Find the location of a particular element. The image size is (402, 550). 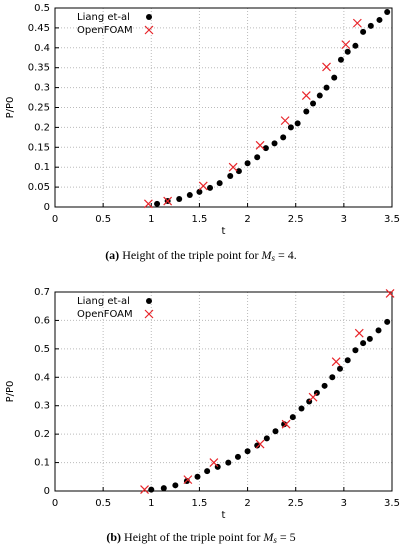

caption-end: = 4. is located at coordinates (287, 255).